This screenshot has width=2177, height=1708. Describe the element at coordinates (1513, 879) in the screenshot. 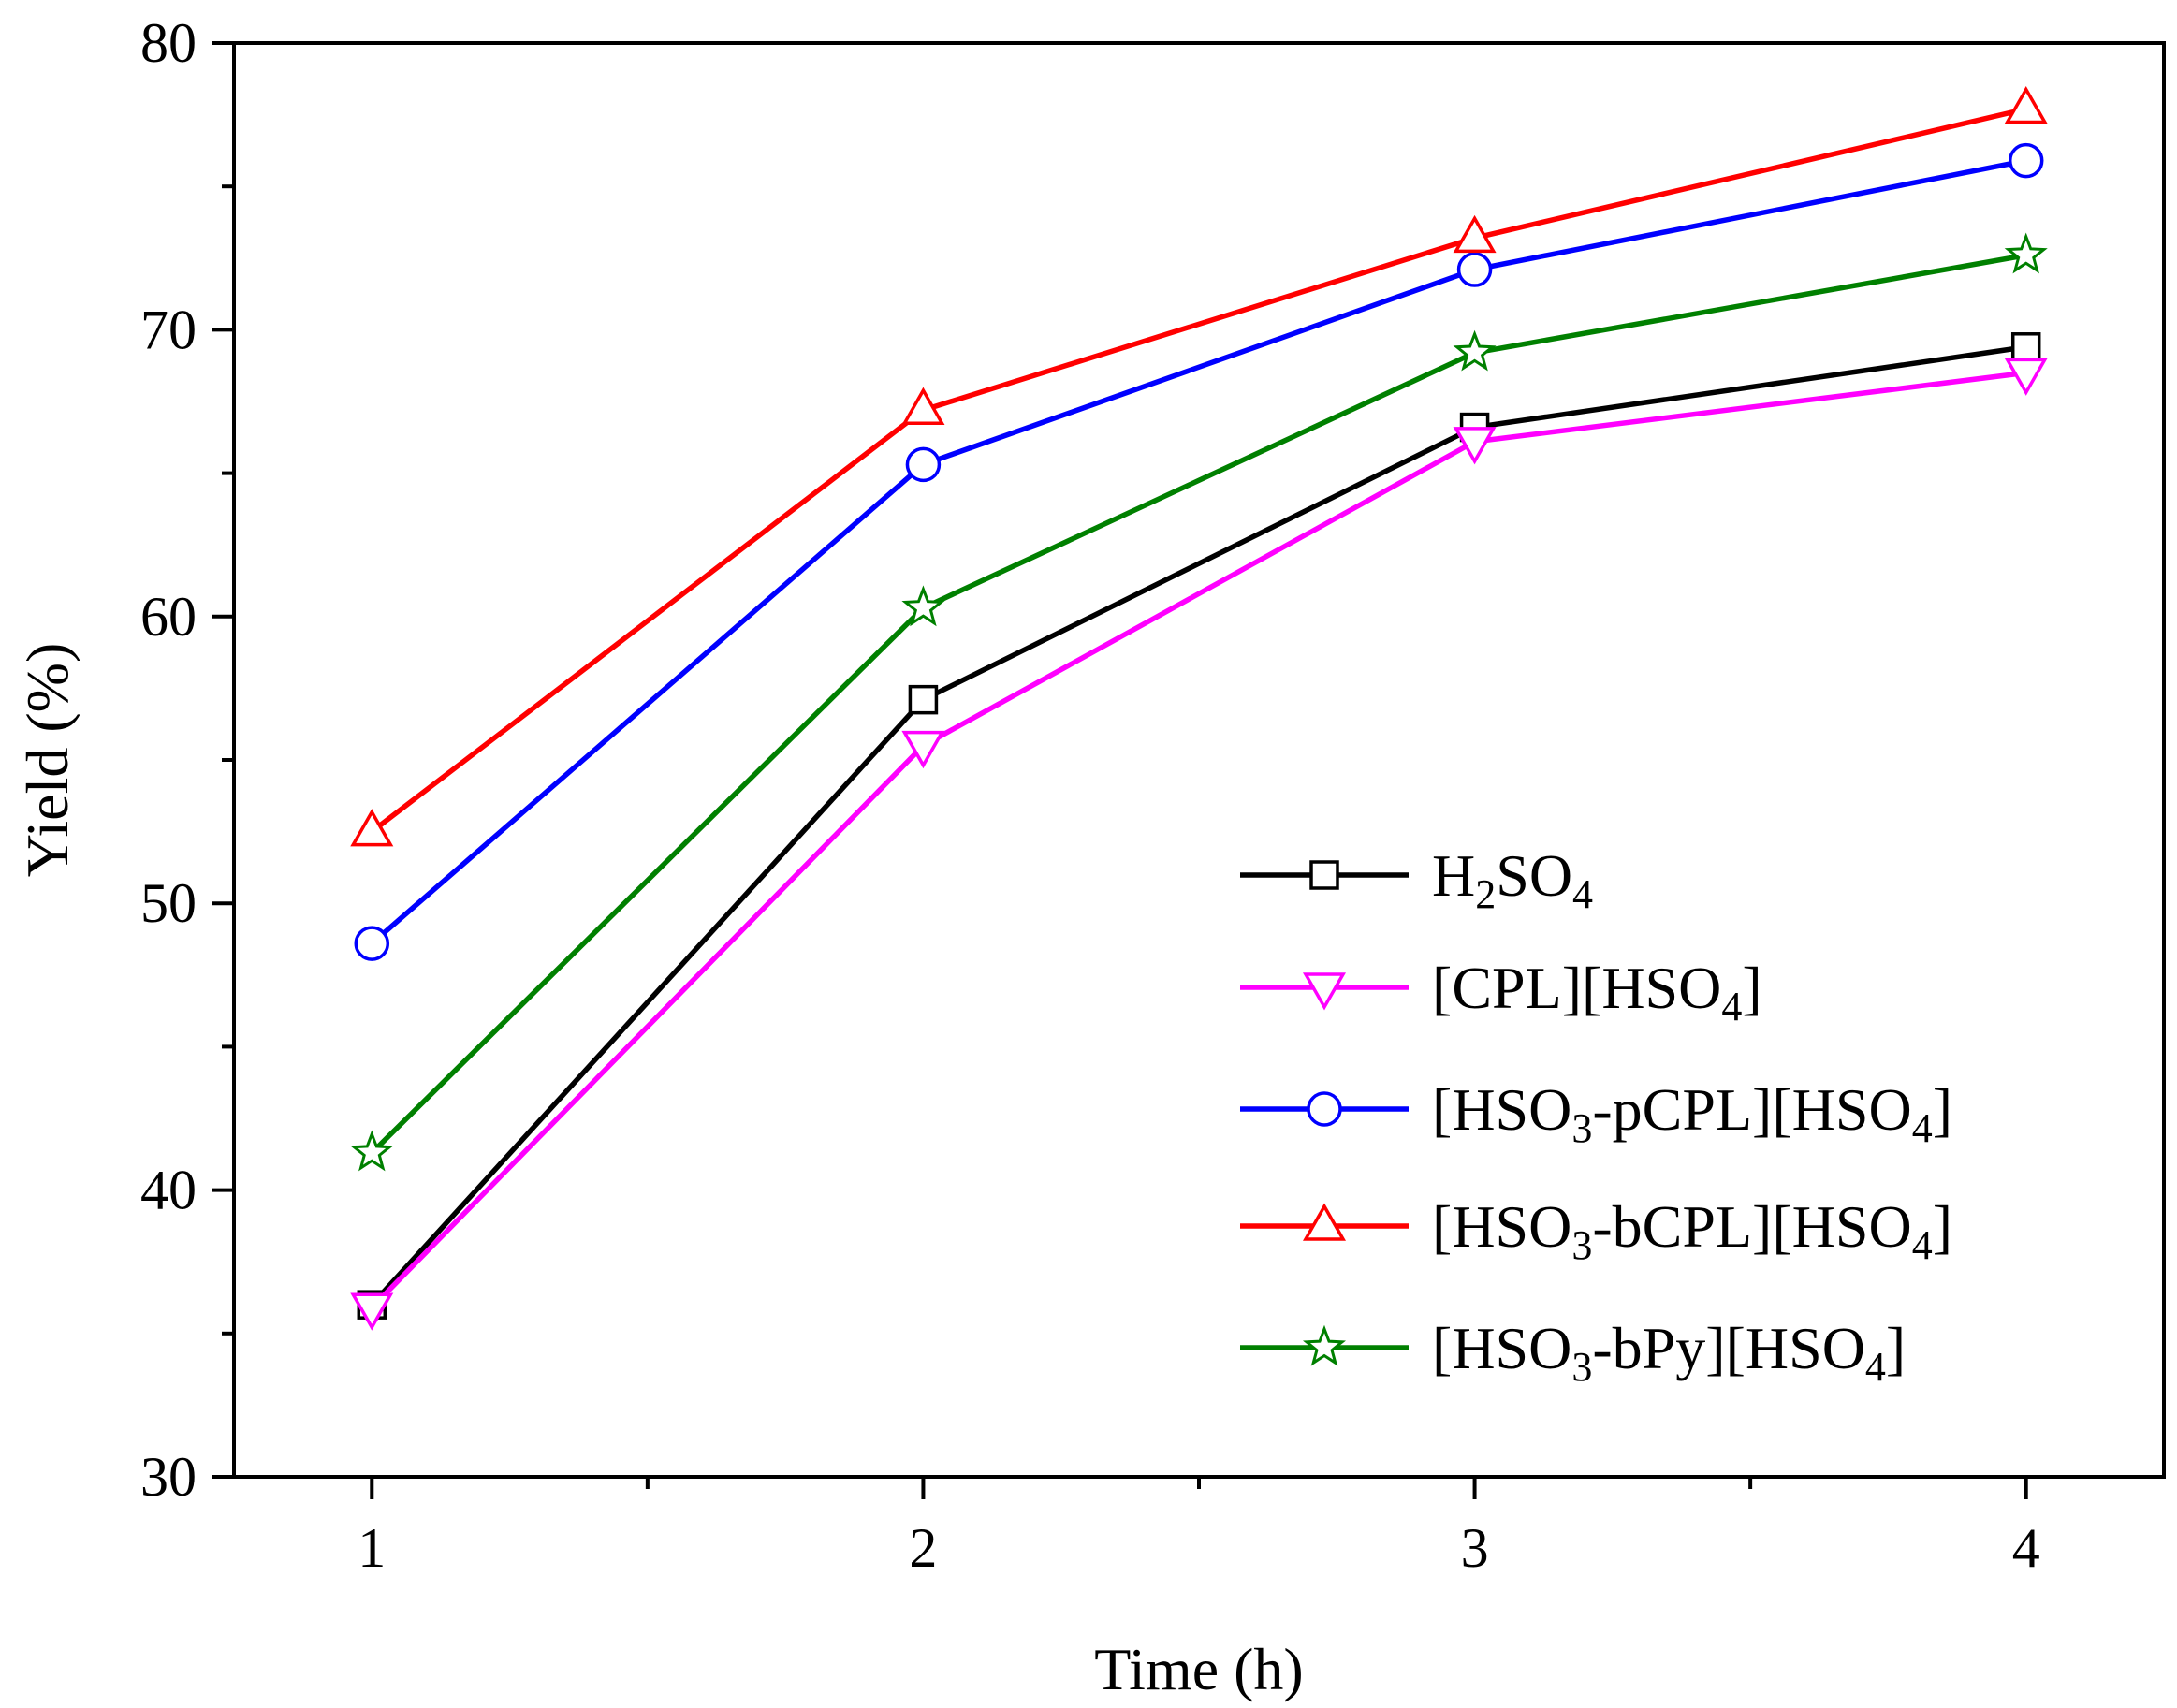

I see `legend-label: H2SO4` at that location.